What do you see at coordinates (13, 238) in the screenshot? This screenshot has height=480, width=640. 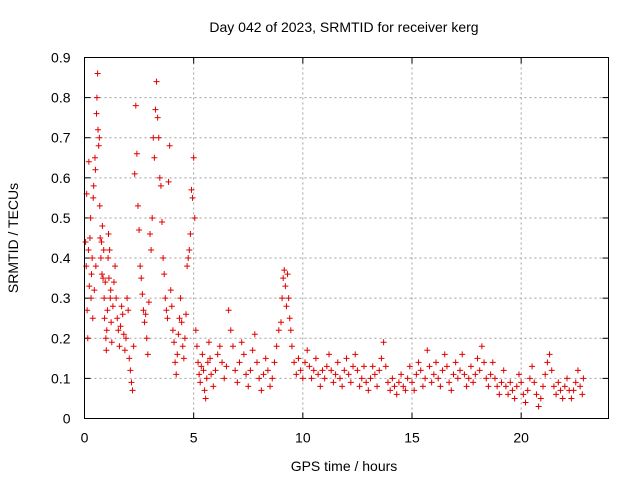 I see `y-axis-label: SRMTID / TECUs` at bounding box center [13, 238].